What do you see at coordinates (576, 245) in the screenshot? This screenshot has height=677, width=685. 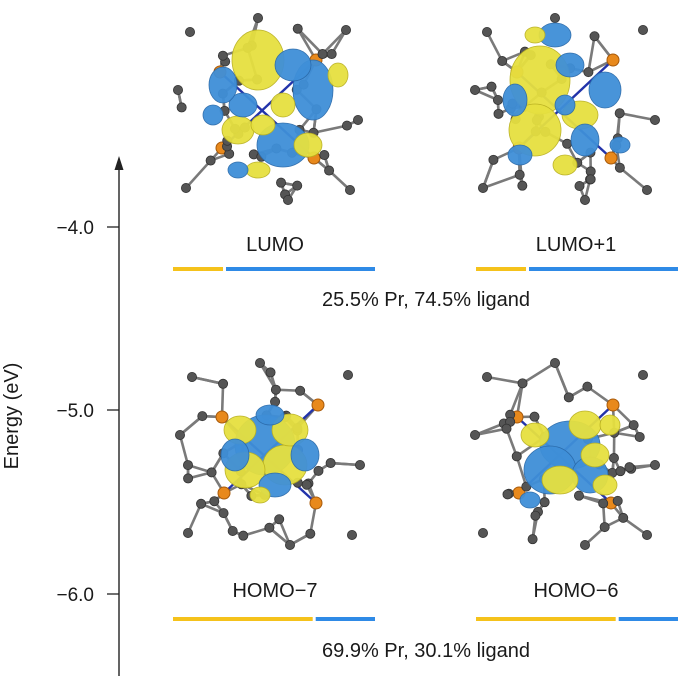 I see `orbital-label-lumo-plus-1: LUMO+1` at bounding box center [576, 245].